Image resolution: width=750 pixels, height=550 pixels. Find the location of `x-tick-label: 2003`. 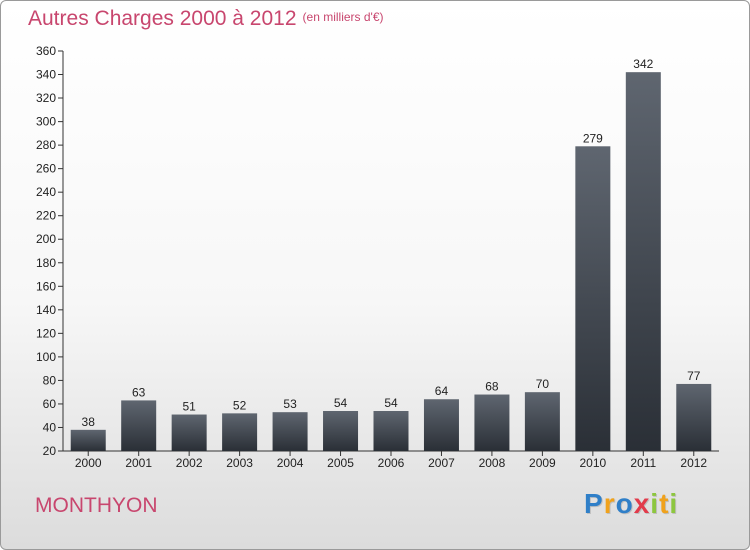

x-tick-label: 2003 is located at coordinates (239, 463).